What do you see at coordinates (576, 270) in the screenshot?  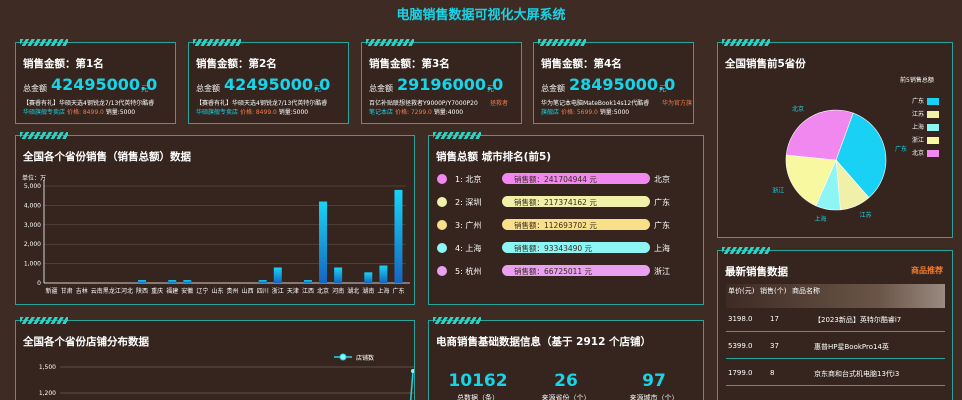 I see `rank-bar: 销售额：66725011 元` at bounding box center [576, 270].